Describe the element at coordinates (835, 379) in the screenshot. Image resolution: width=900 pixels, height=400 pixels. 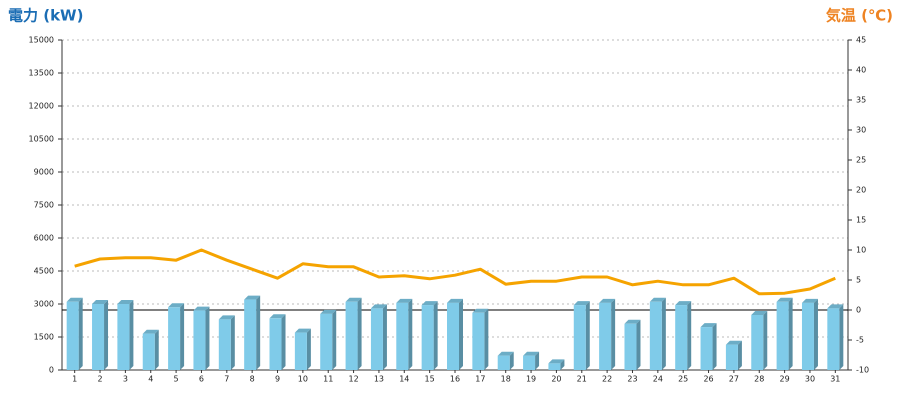
I see `x-tick-label: 31` at that location.